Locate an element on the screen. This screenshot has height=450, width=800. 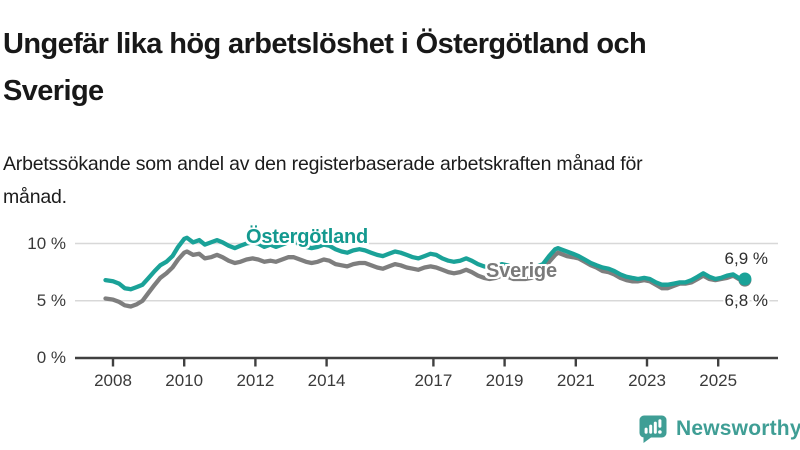
y-axis-tick-label: 10 % is located at coordinates (46, 243).